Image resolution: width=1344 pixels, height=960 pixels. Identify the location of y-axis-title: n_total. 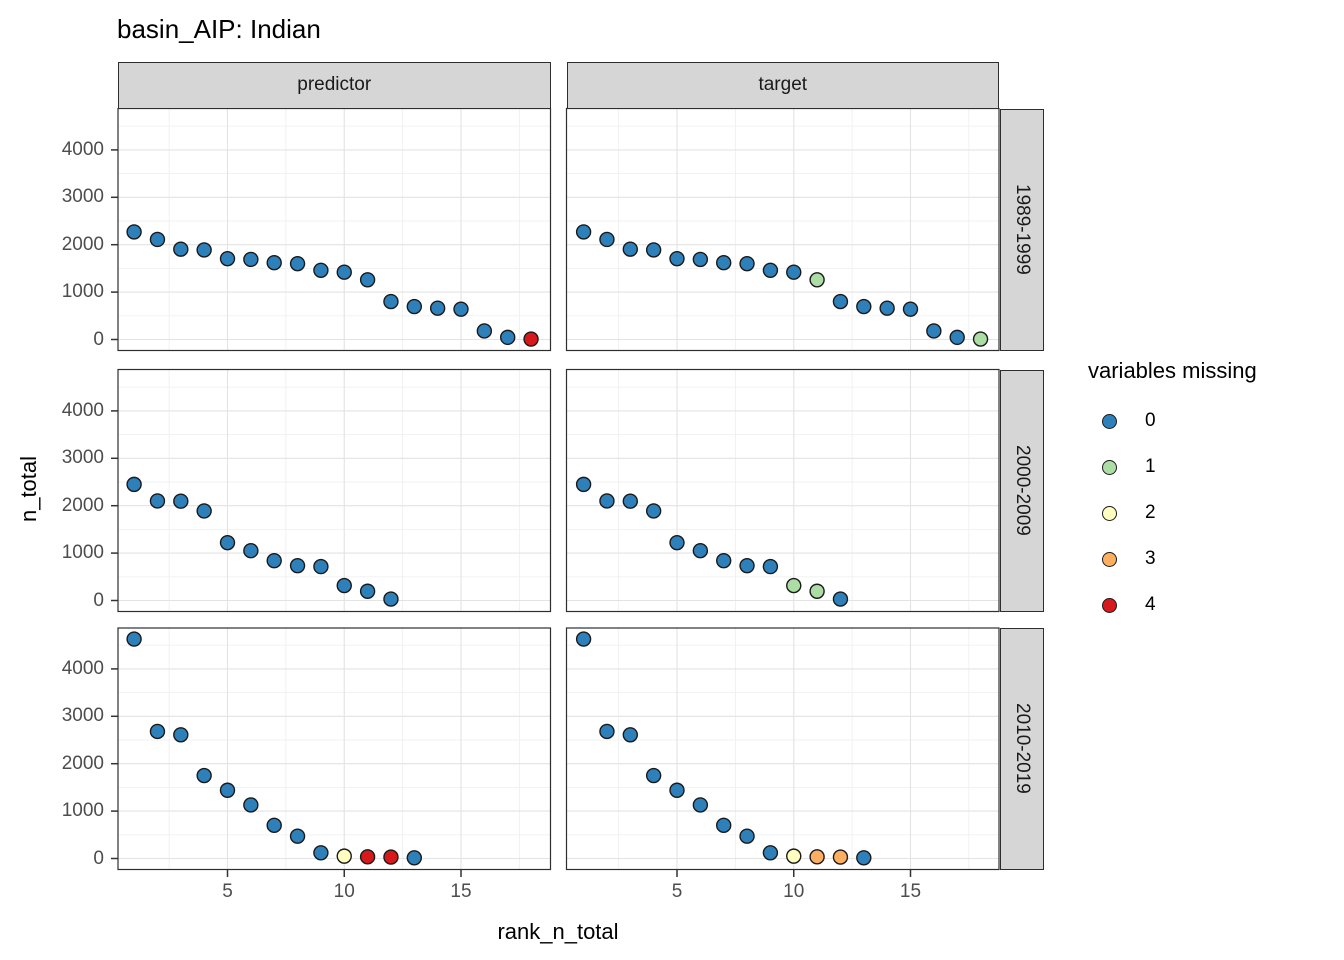
(28, 489).